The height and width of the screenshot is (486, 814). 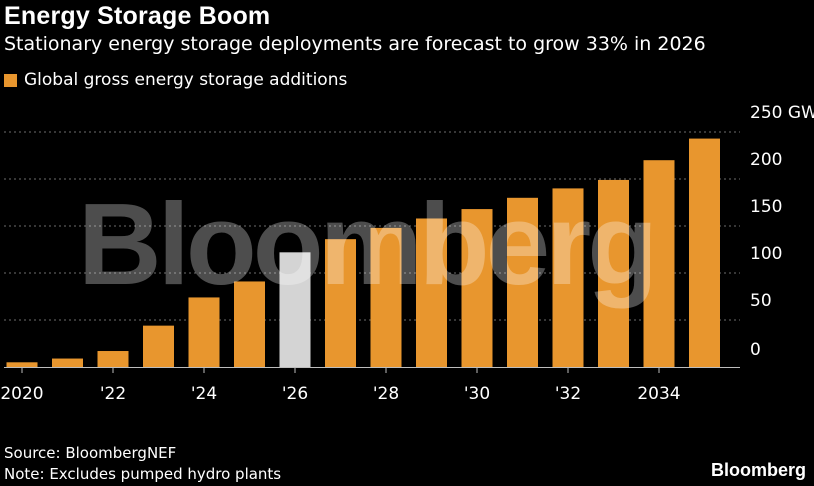 What do you see at coordinates (568, 394) in the screenshot?
I see `x-tick-label: '32` at bounding box center [568, 394].